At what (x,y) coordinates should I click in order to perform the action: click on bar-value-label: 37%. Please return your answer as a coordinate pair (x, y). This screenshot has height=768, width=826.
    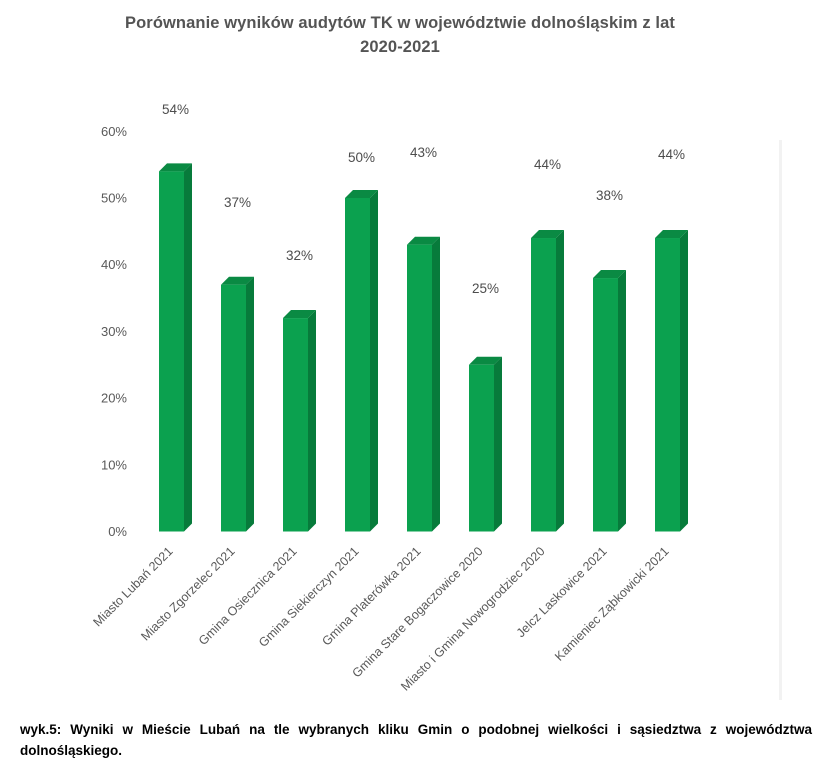
    Looking at the image, I should click on (237, 202).